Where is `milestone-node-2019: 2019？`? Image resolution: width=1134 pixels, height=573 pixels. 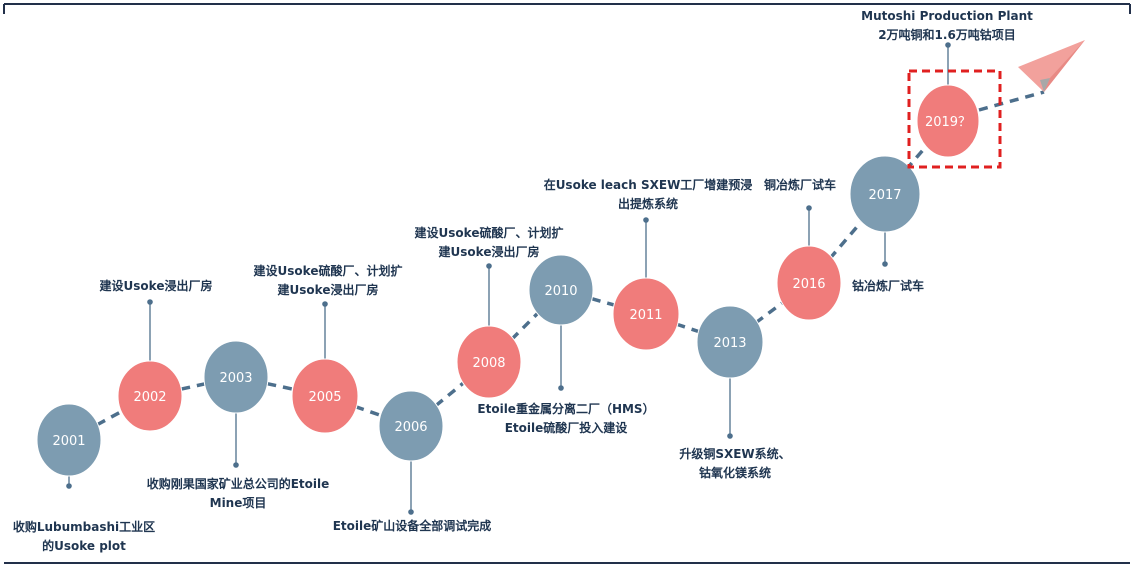 milestone-node-2019: 2019？ is located at coordinates (948, 121).